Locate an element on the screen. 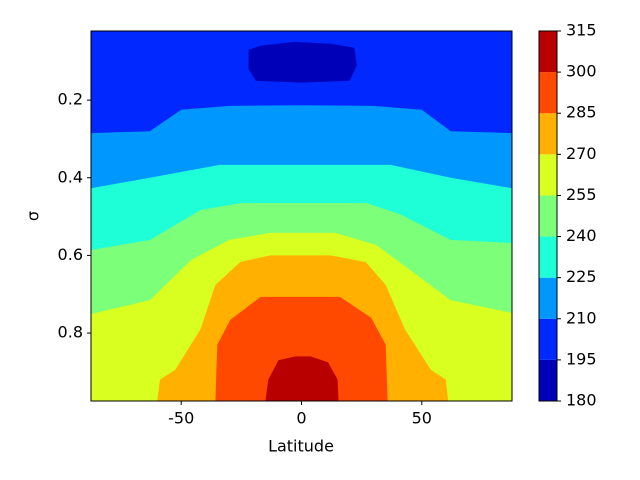 The width and height of the screenshot is (640, 480). y-tick-label: 0.6 is located at coordinates (70, 254).